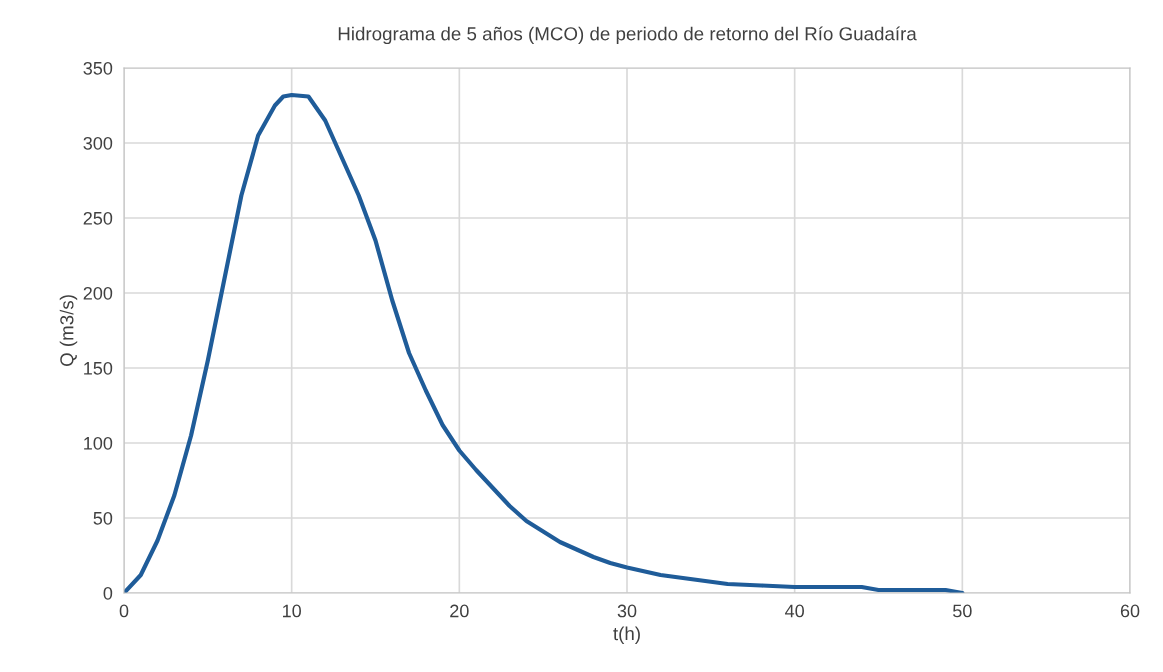  Describe the element at coordinates (627, 611) in the screenshot. I see `x-tick-label: 30` at that location.